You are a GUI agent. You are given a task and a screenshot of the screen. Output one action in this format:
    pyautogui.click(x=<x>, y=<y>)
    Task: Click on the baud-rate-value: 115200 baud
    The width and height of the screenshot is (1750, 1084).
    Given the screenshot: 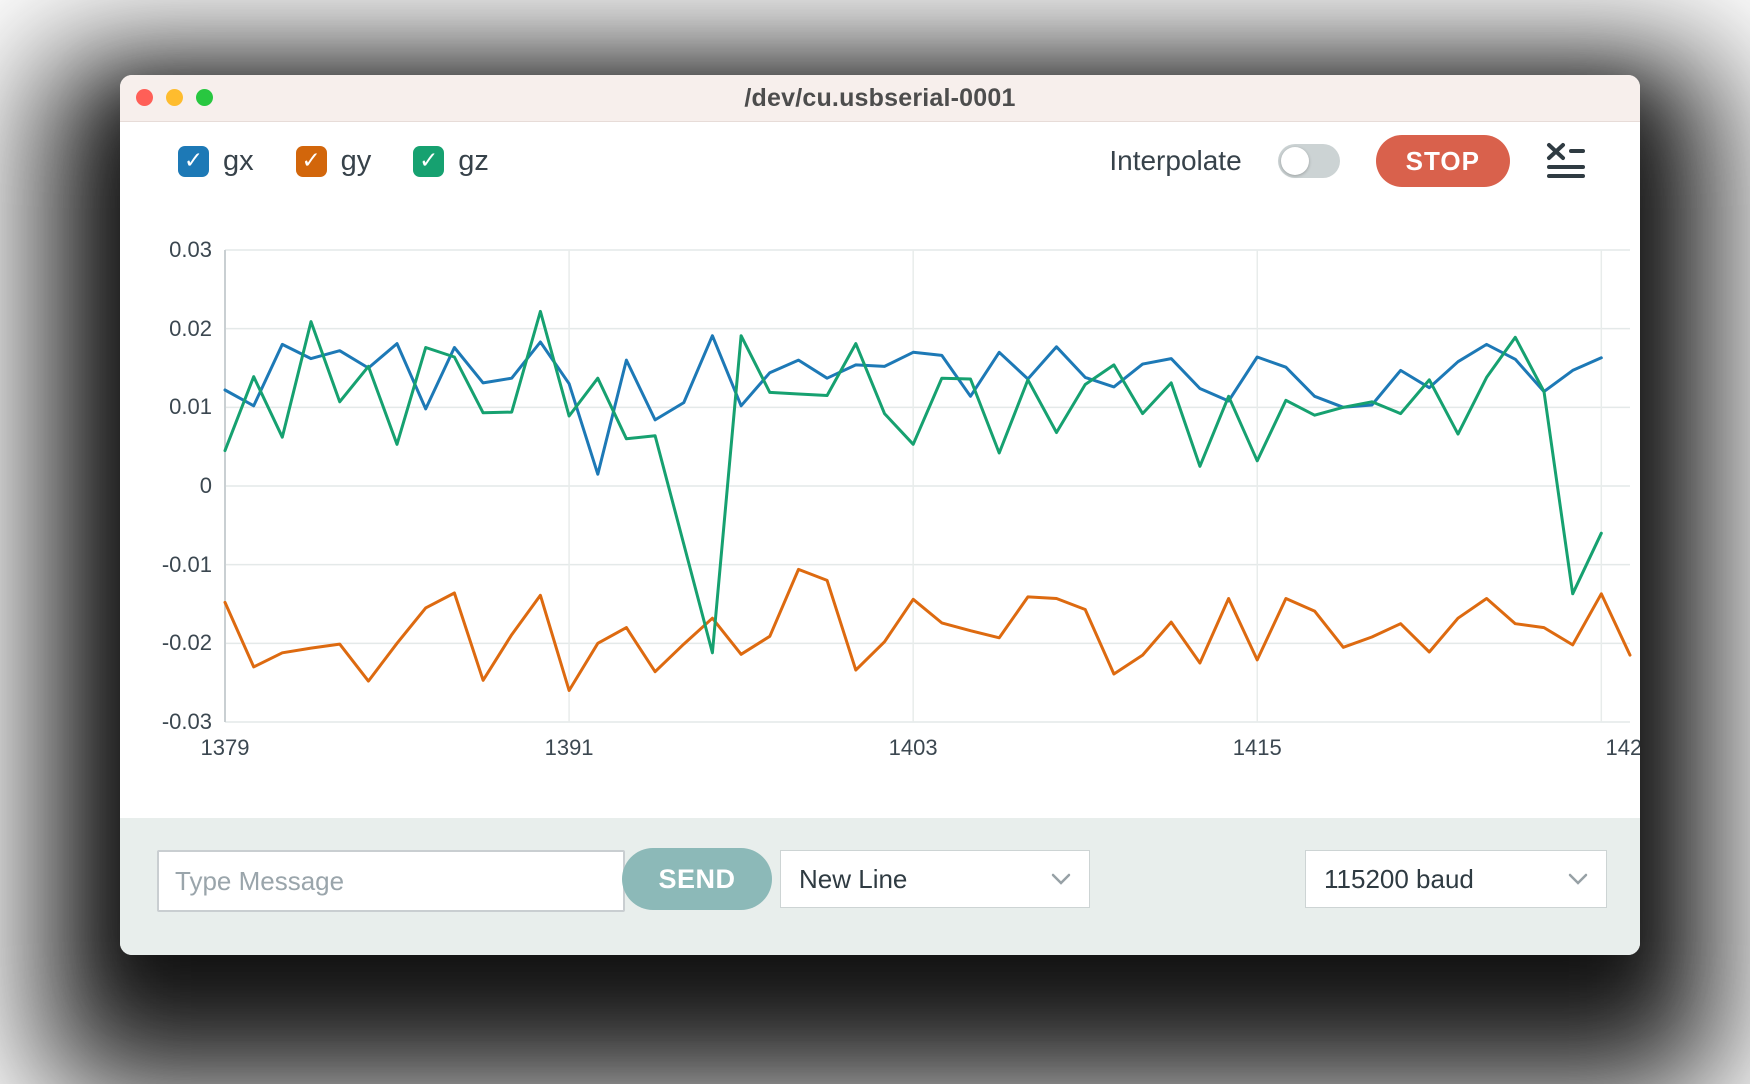 What is the action you would take?
    pyautogui.click(x=1399, y=878)
    